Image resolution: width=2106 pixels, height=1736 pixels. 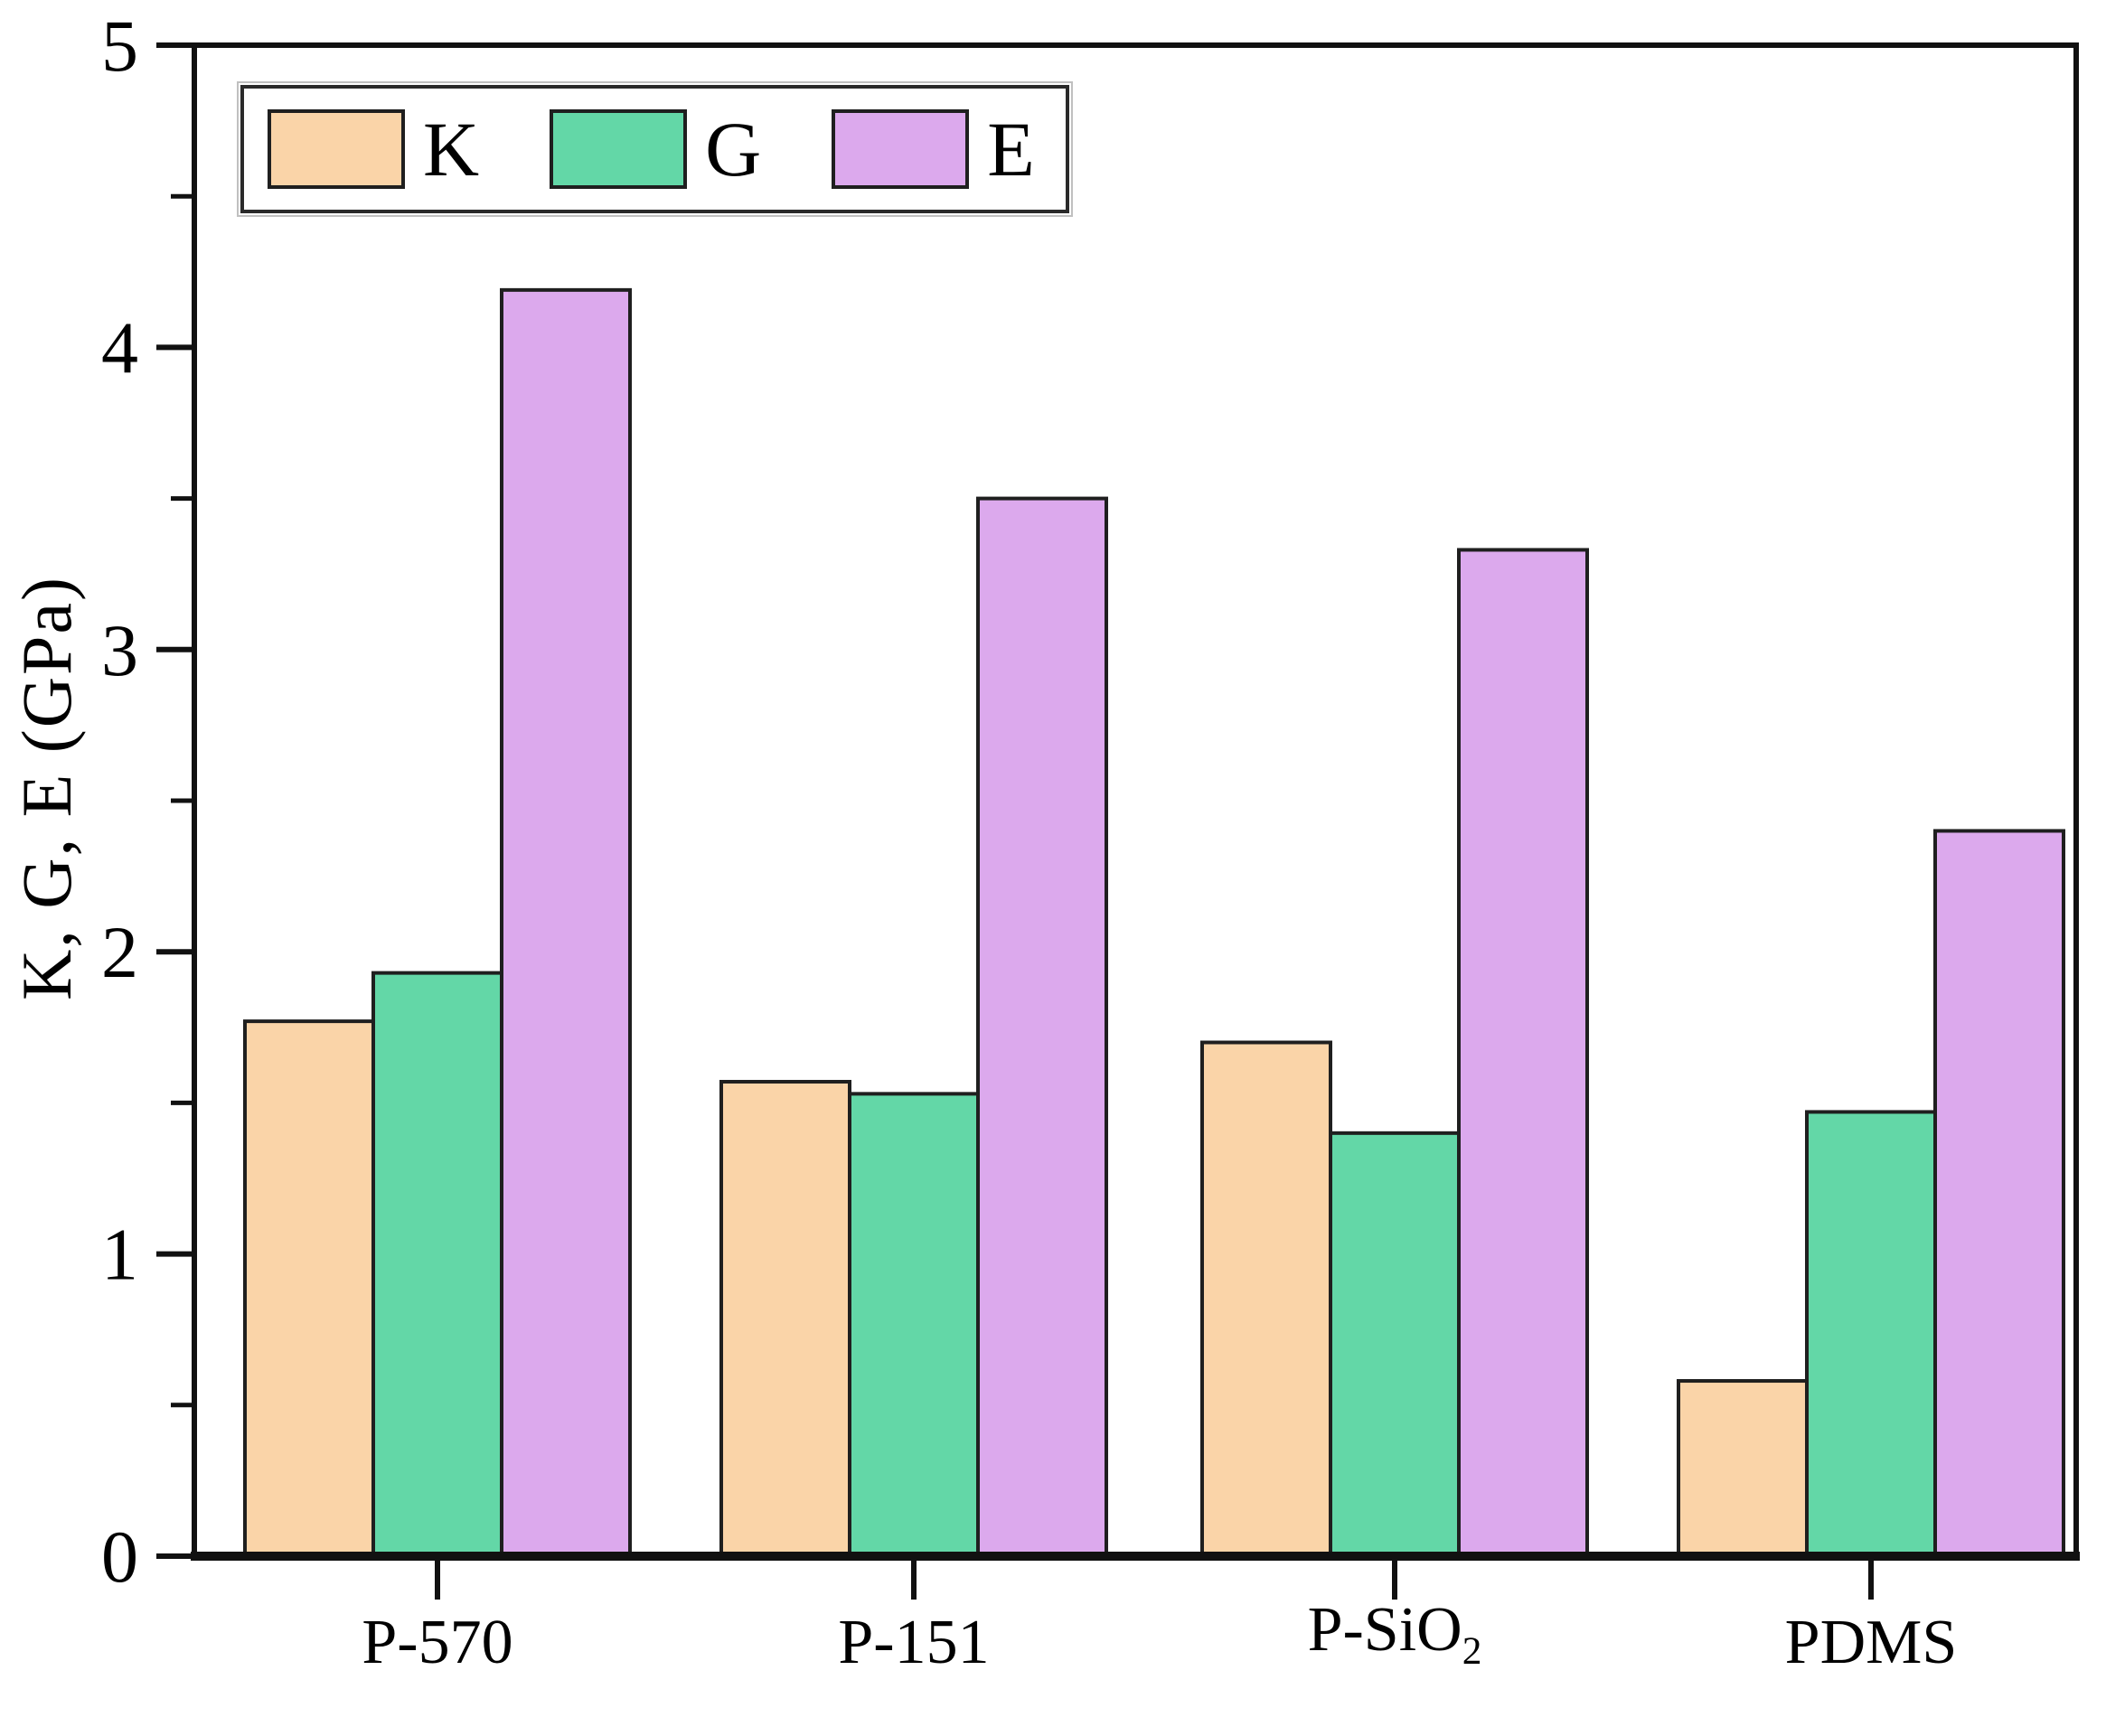 What do you see at coordinates (119, 347) in the screenshot?
I see `y-tick-label: 4` at bounding box center [119, 347].